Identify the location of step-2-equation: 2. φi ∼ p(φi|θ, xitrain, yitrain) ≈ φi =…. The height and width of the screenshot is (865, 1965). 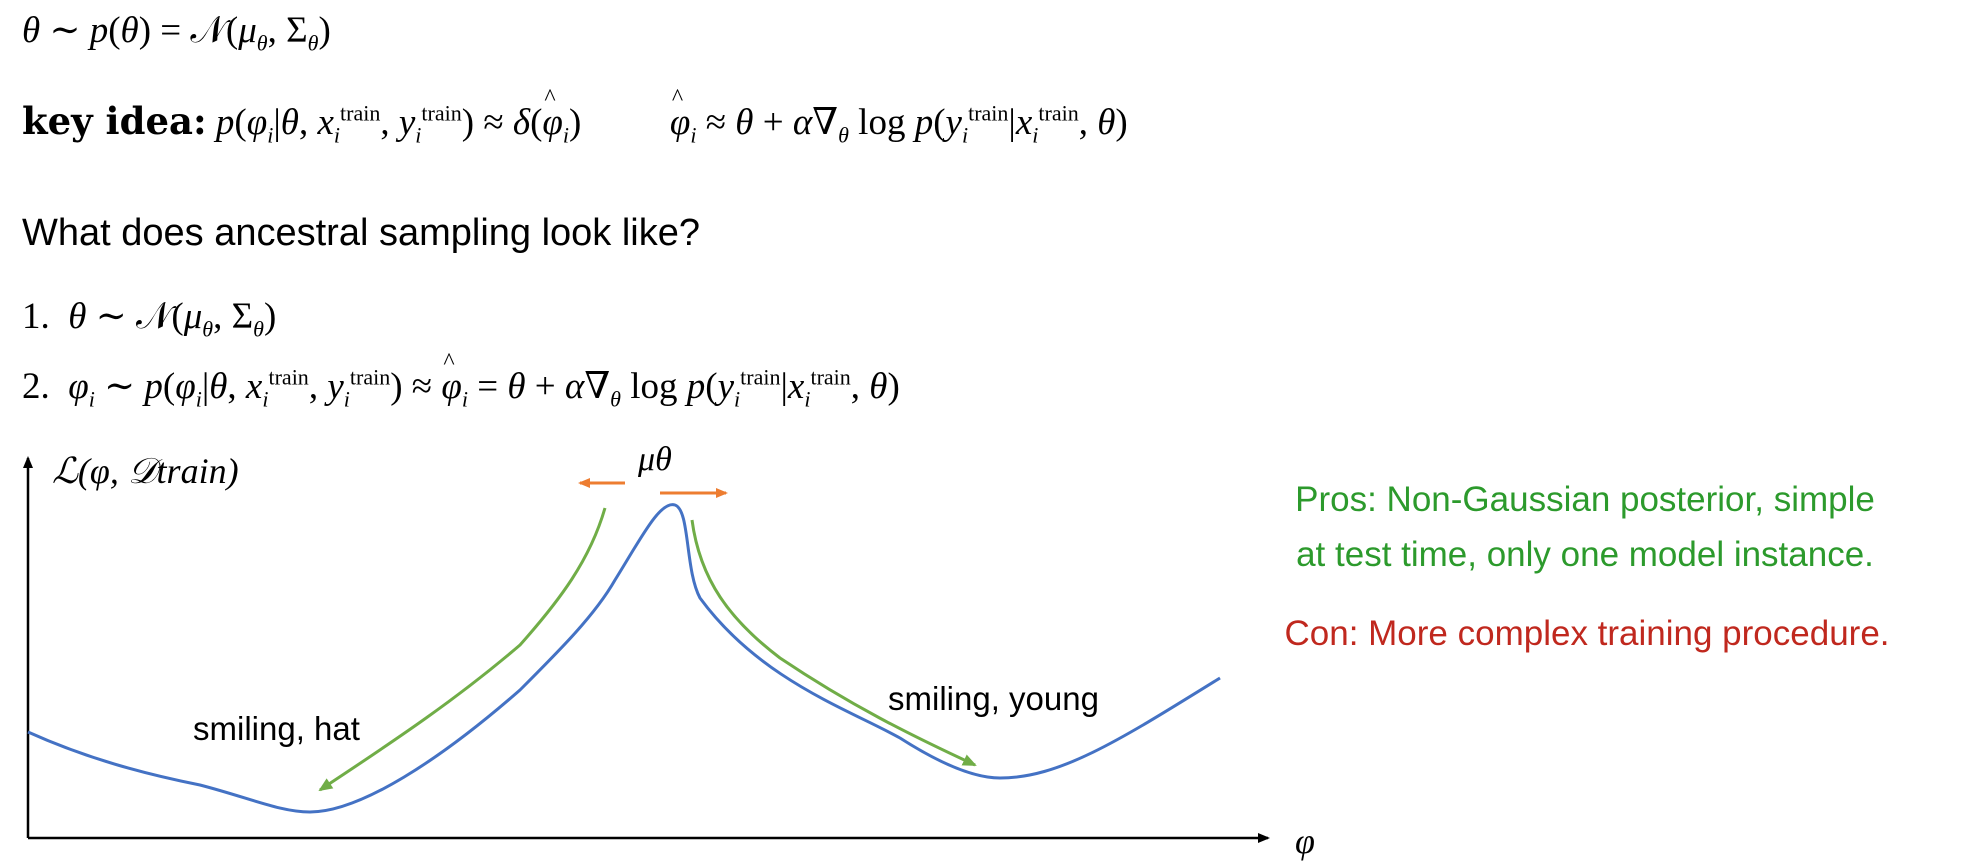
(461, 380).